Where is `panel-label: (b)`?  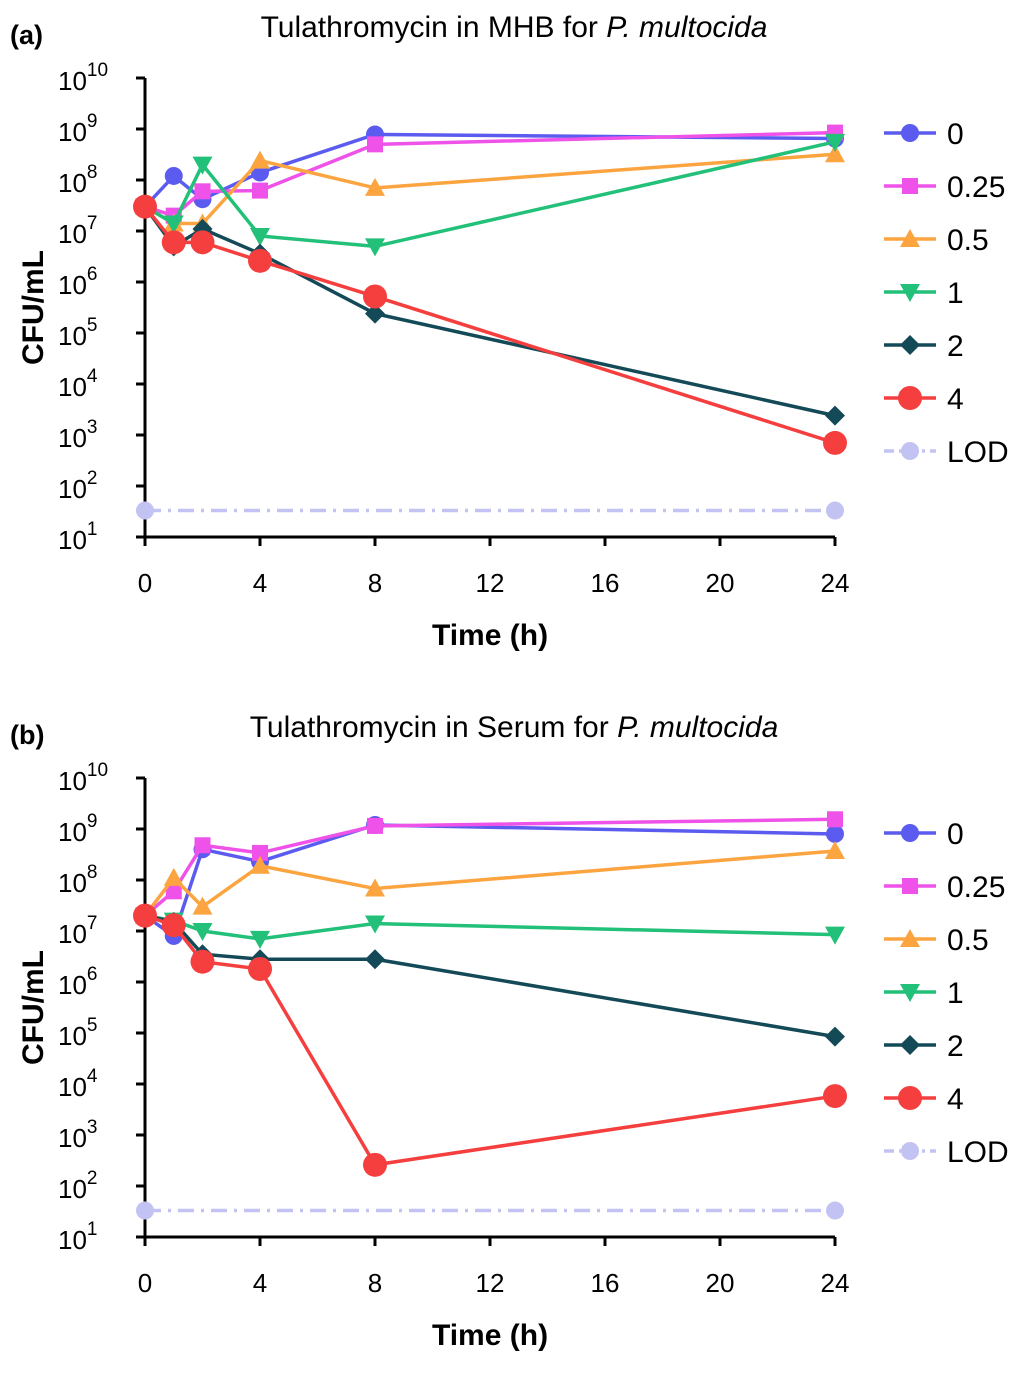
panel-label: (b) is located at coordinates (27, 735).